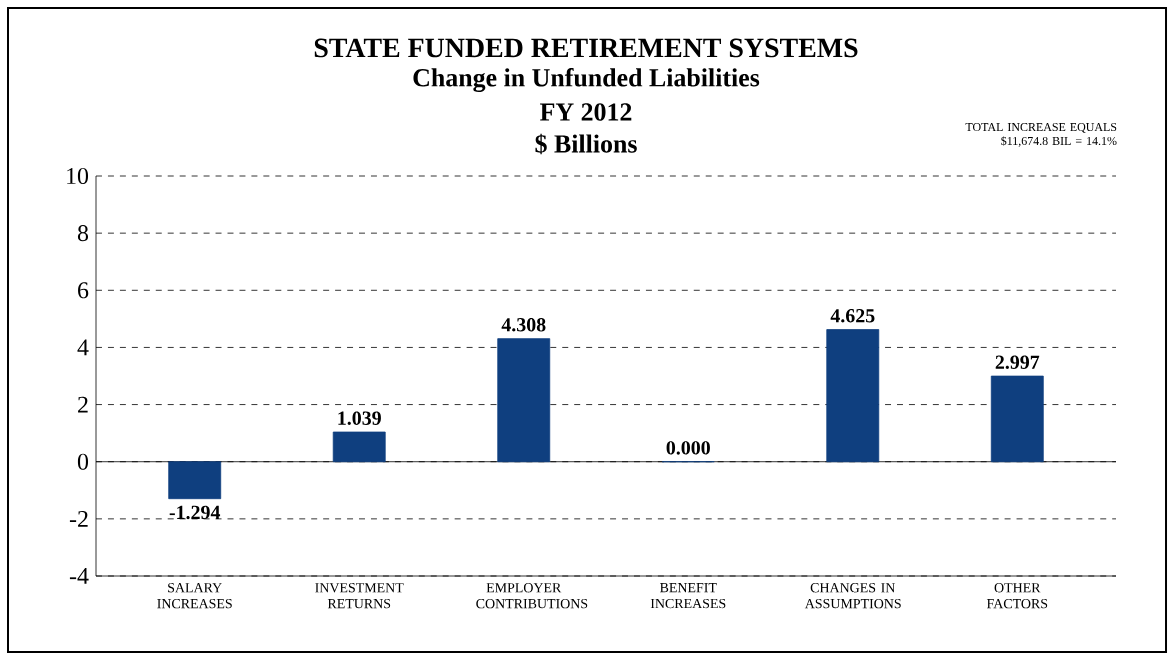 This screenshot has height=660, width=1174. I want to click on data-label: -1.294, so click(195, 512).